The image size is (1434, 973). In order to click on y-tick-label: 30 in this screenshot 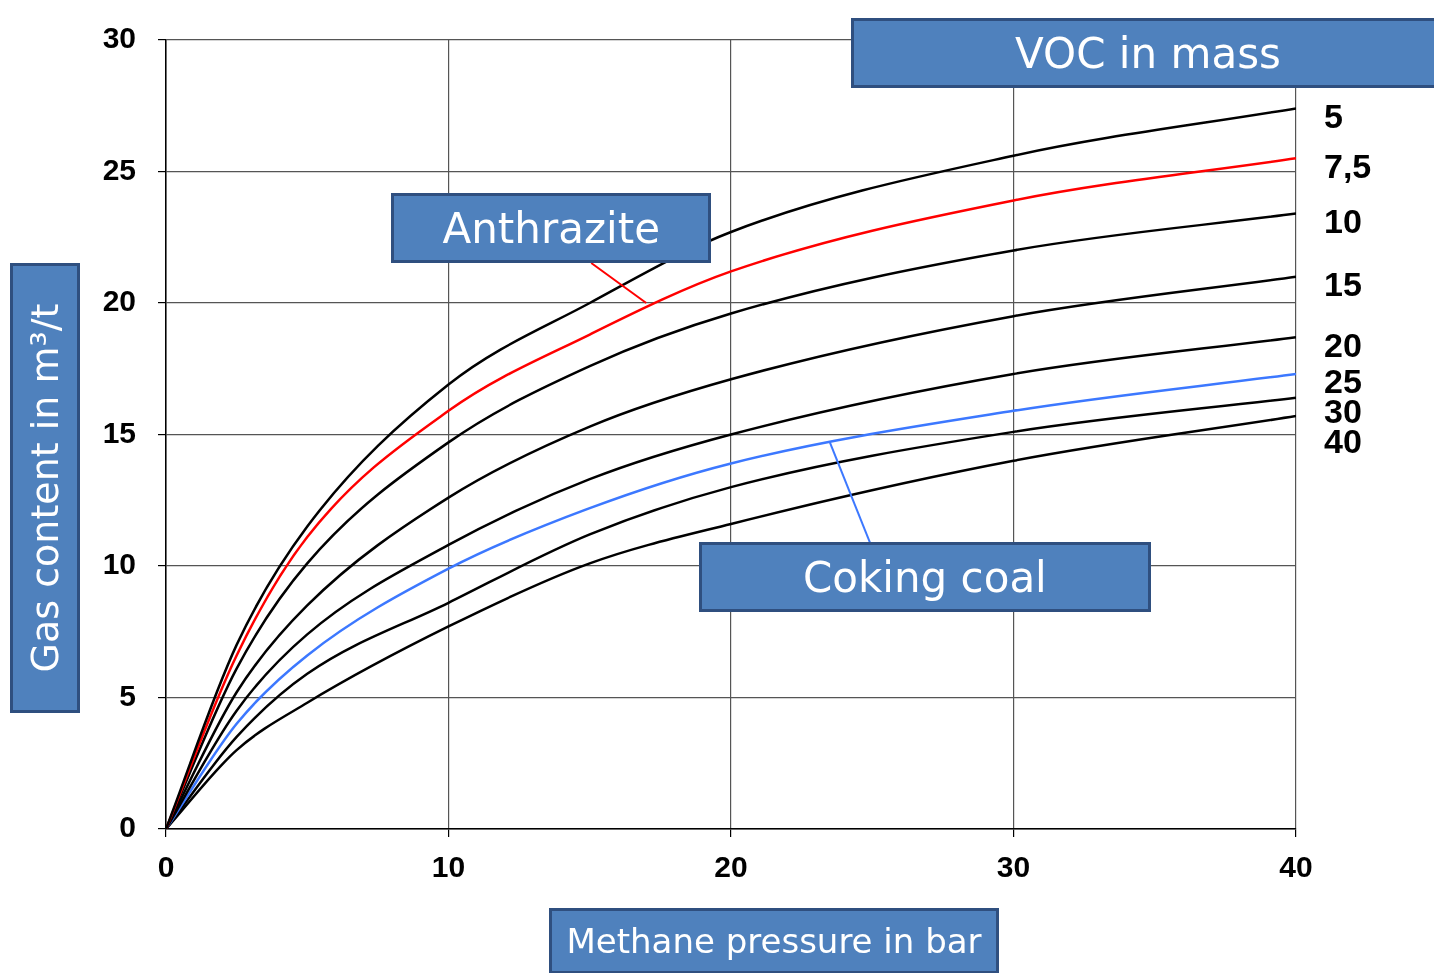, I will do `click(119, 38)`.